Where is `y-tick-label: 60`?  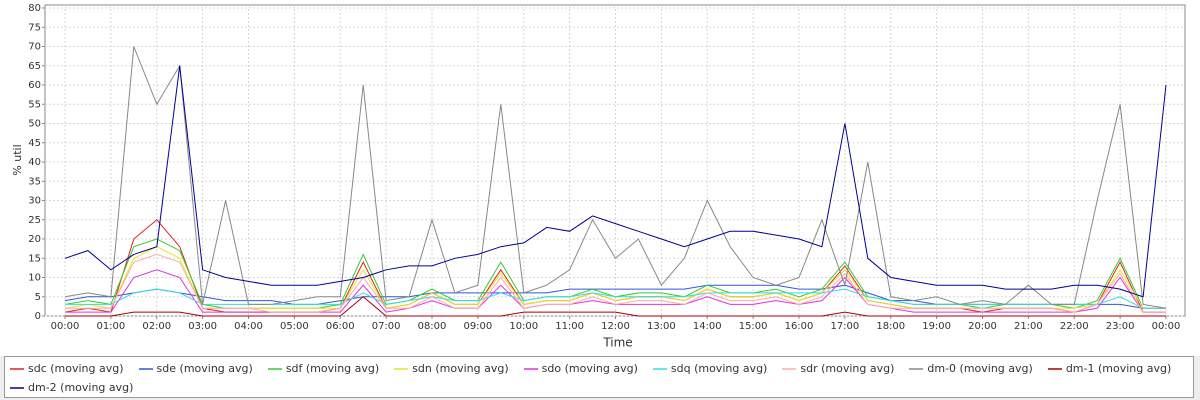
y-tick-label: 60 is located at coordinates (34, 85).